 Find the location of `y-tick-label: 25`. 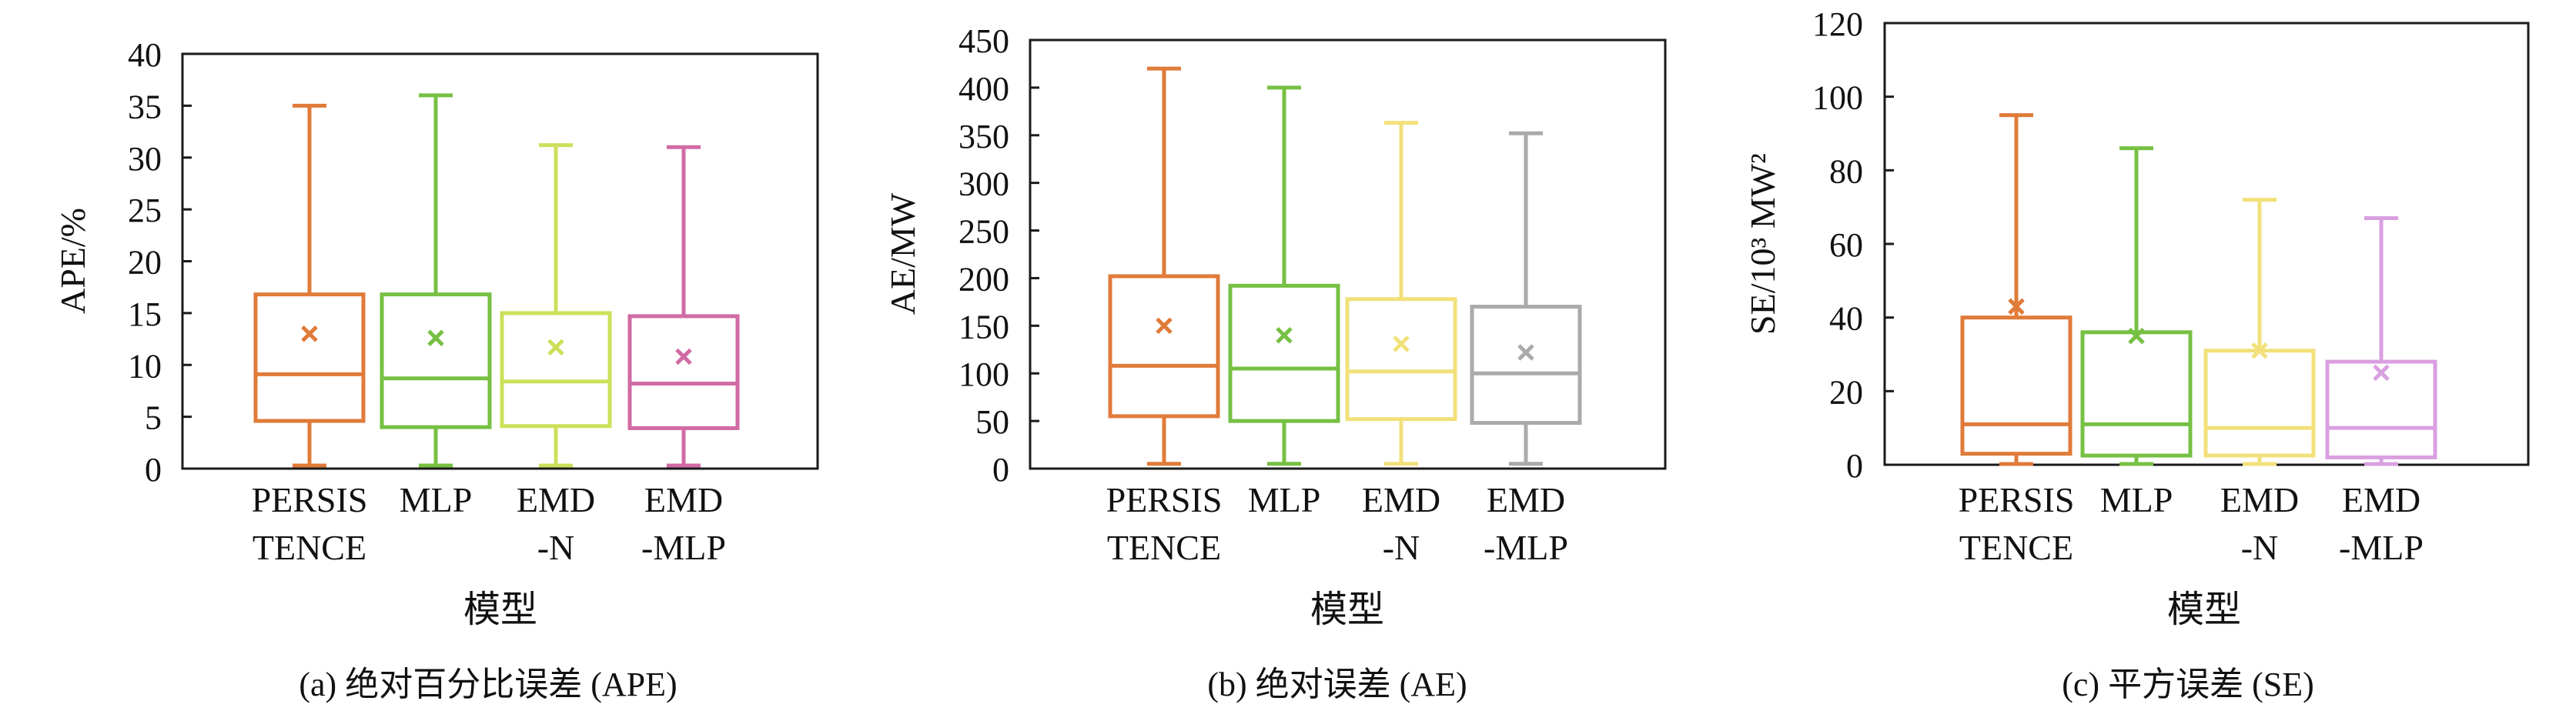

y-tick-label: 25 is located at coordinates (145, 210).